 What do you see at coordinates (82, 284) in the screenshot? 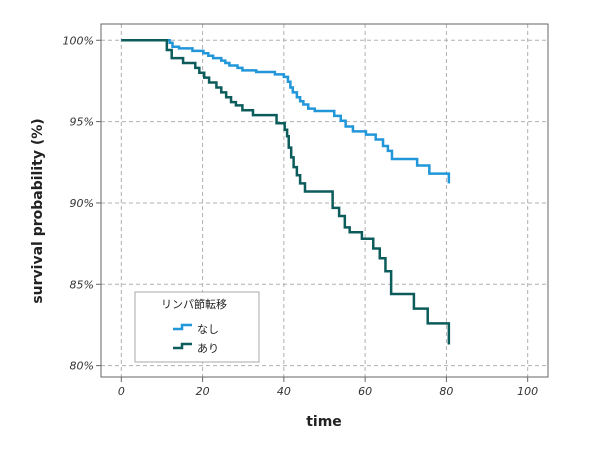
I see `y-tick-label: 85%` at bounding box center [82, 284].